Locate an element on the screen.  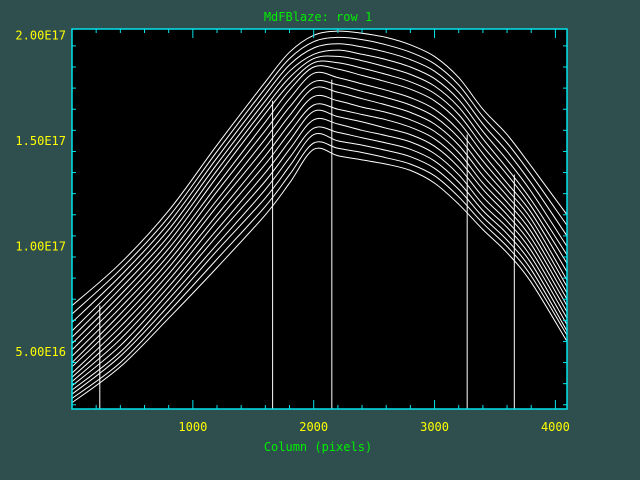
x-tick-label-1000: 1000 is located at coordinates (192, 427).